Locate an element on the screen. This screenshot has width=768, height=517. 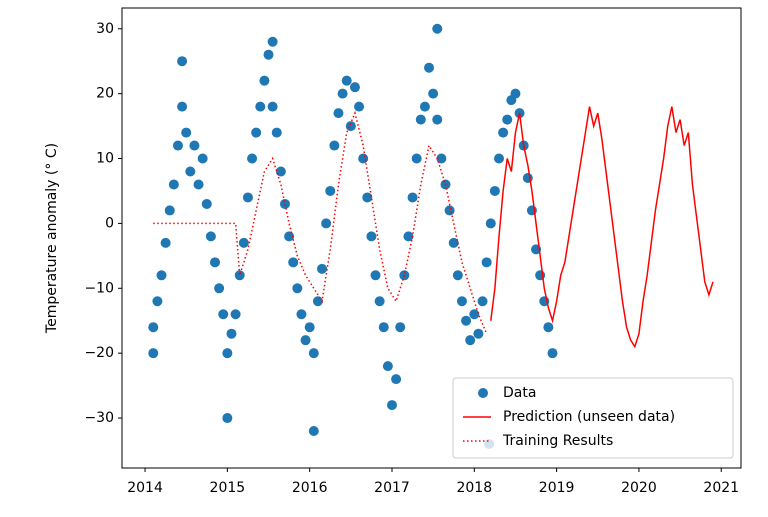
y-tick-label: −20 is located at coordinates (99, 353).